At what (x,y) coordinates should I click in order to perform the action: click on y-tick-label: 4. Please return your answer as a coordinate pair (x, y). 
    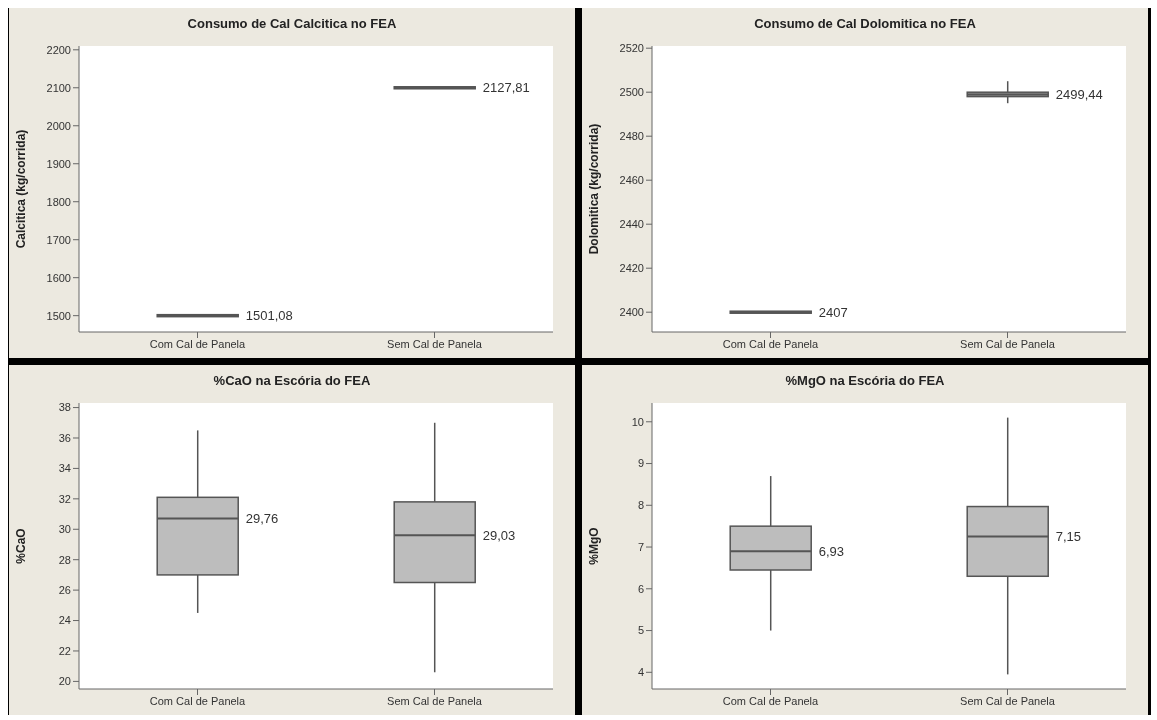
    Looking at the image, I should click on (640, 672).